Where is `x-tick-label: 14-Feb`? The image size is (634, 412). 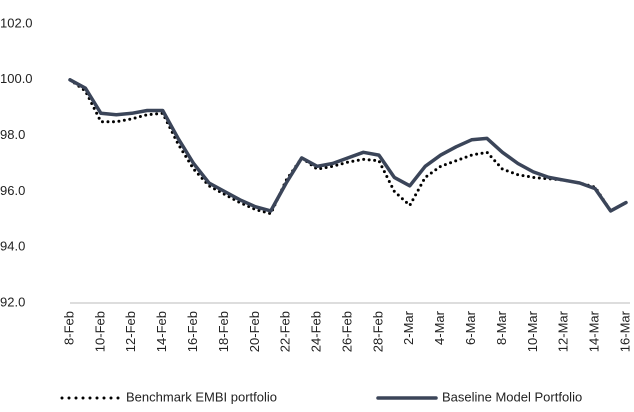
x-tick-label: 14-Feb is located at coordinates (161, 331).